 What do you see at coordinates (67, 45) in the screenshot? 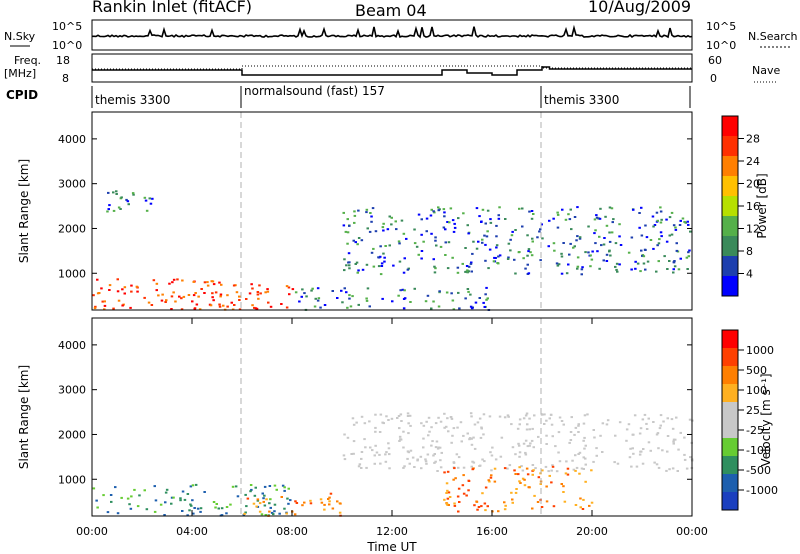
I see `nsky-tick-low: 10^0` at bounding box center [67, 45].